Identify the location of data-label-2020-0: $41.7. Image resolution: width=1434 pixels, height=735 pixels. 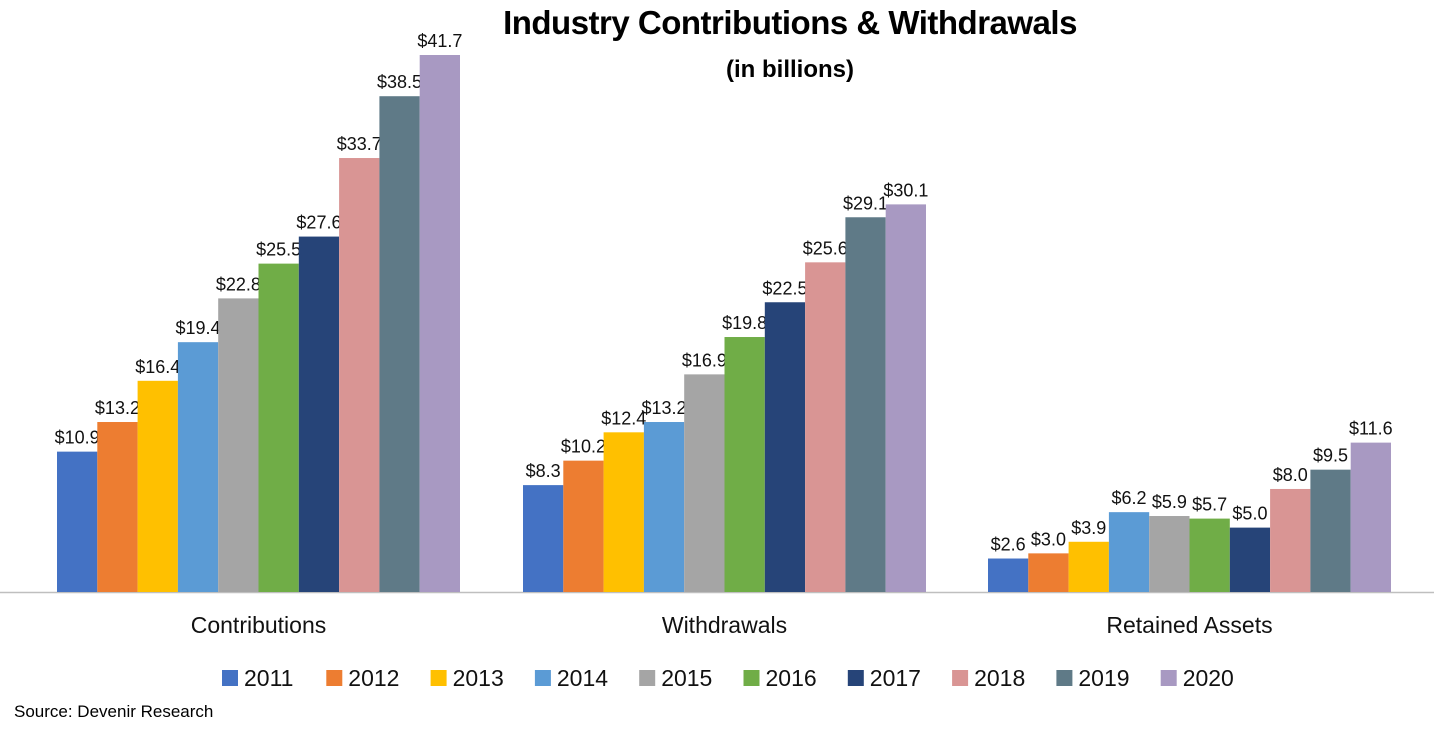
(439, 41).